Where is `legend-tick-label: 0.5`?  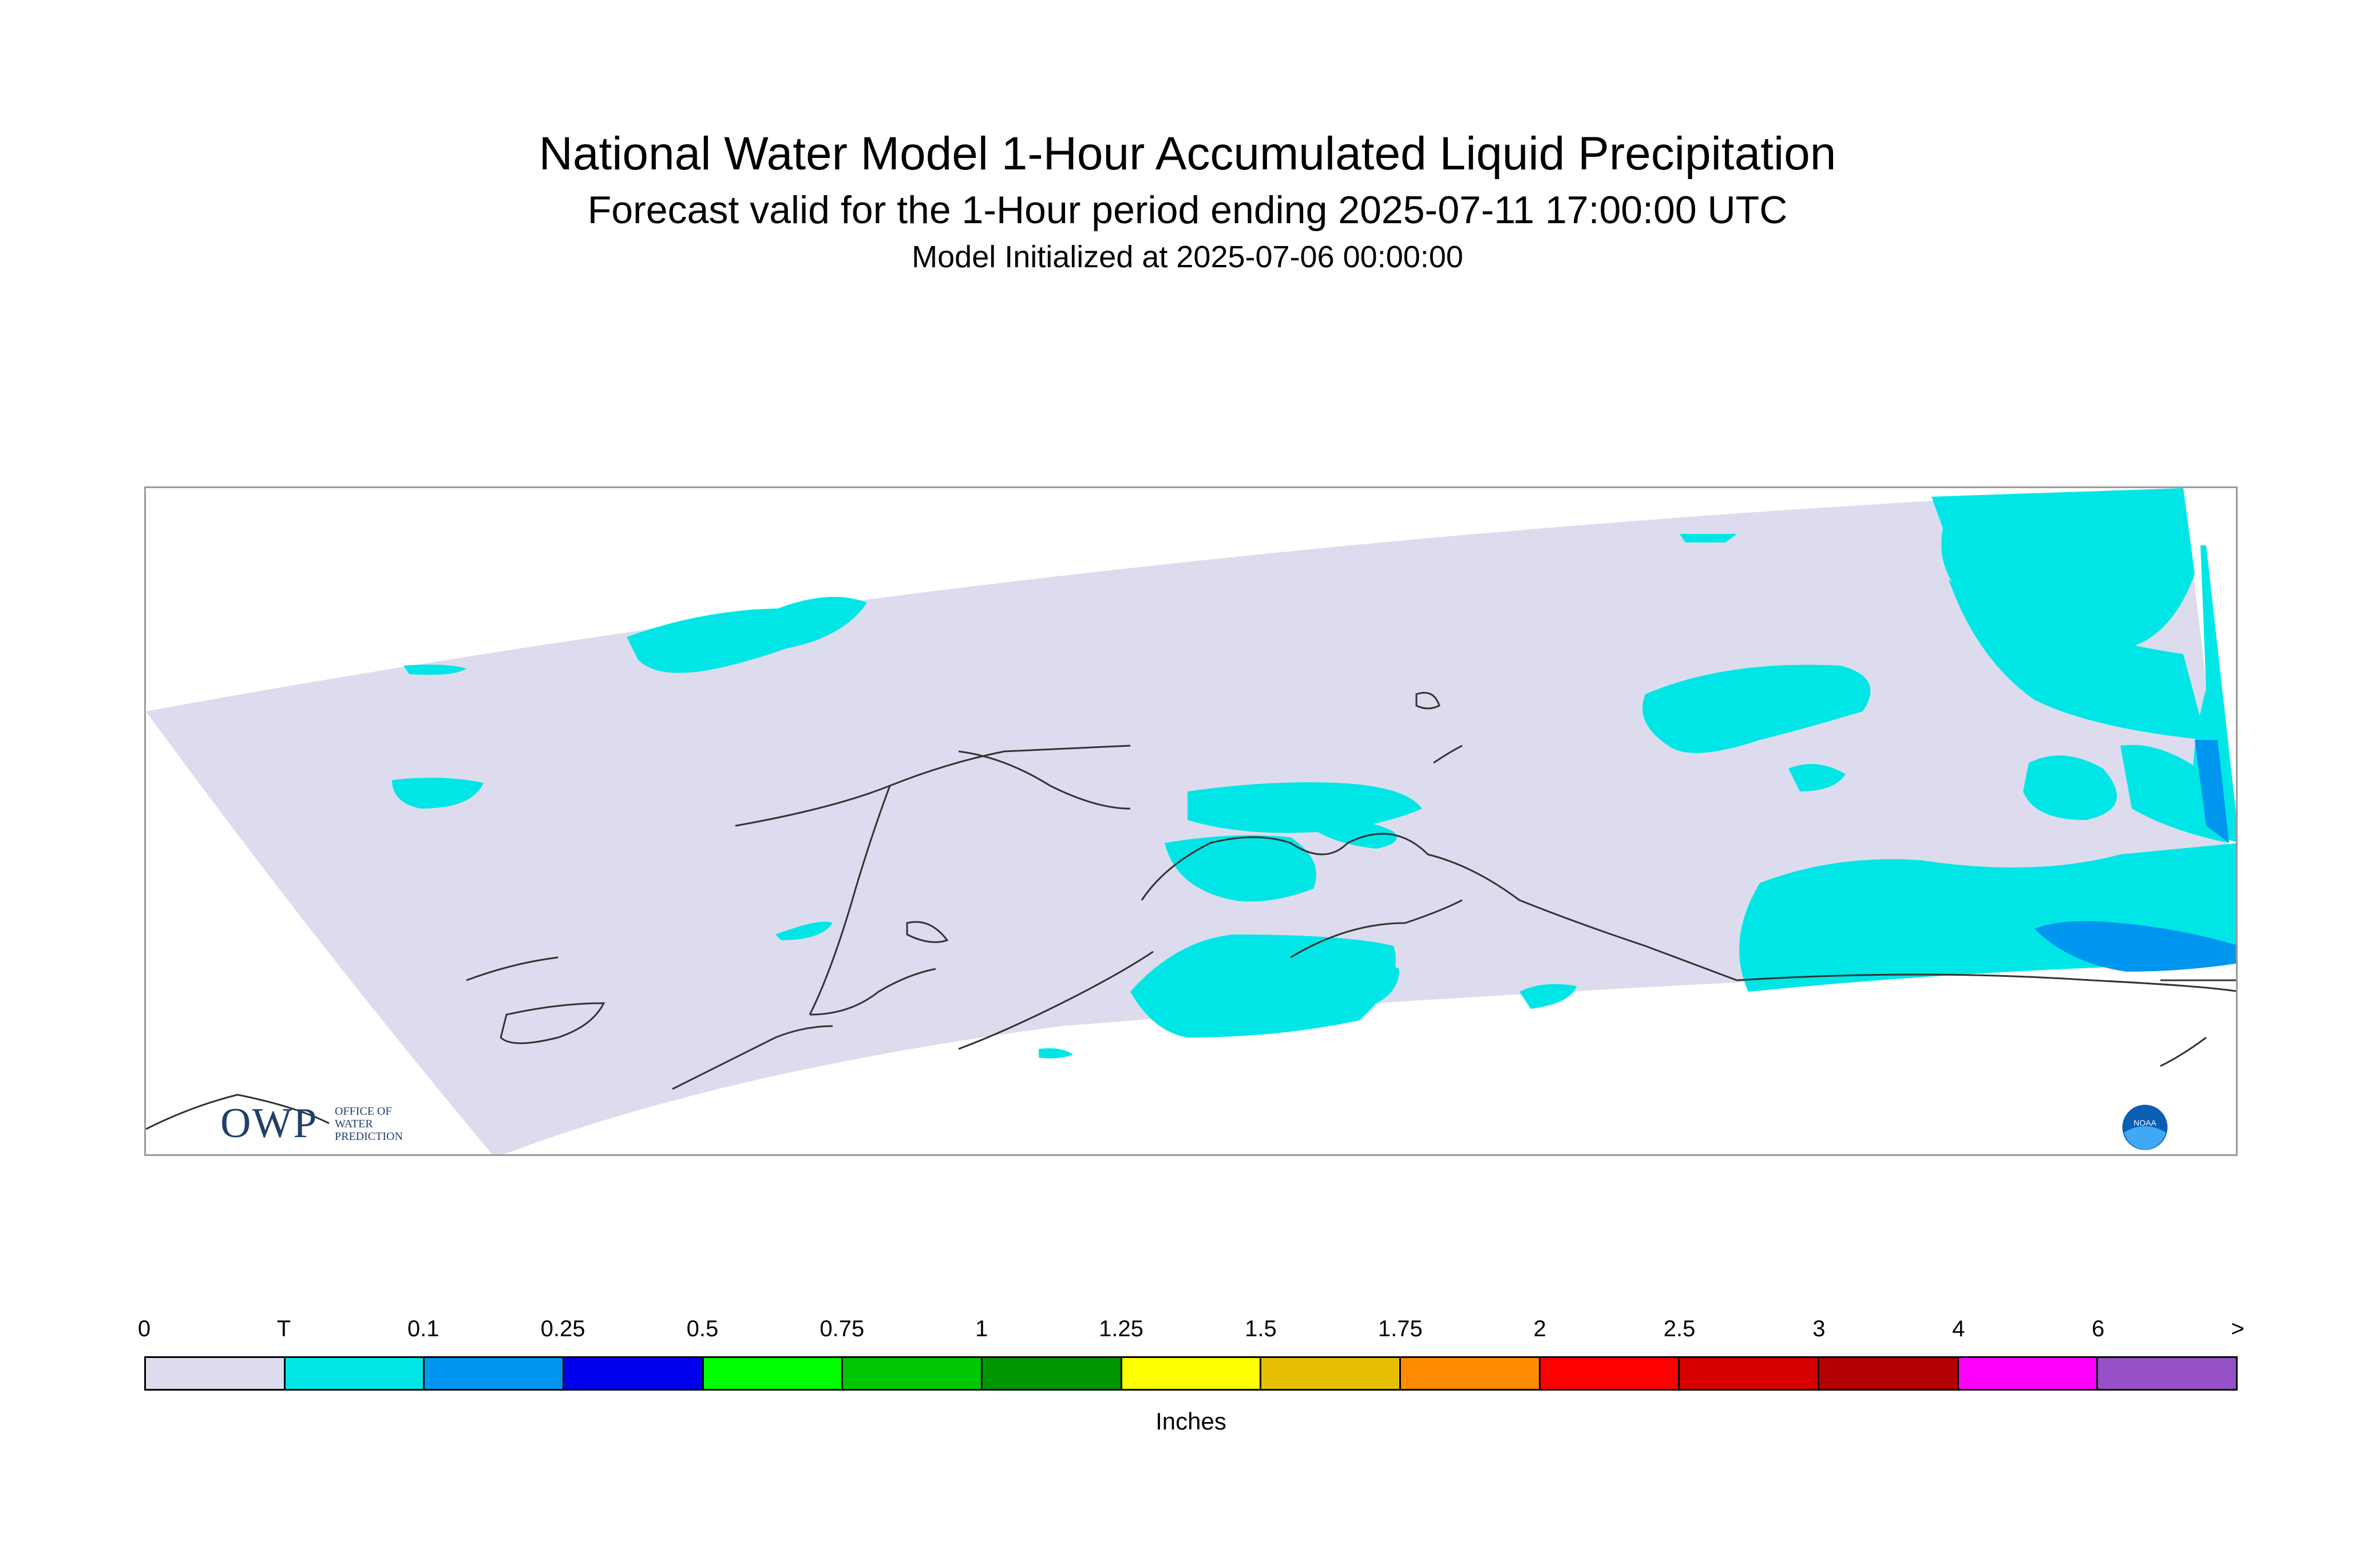
legend-tick-label: 0.5 is located at coordinates (702, 1328).